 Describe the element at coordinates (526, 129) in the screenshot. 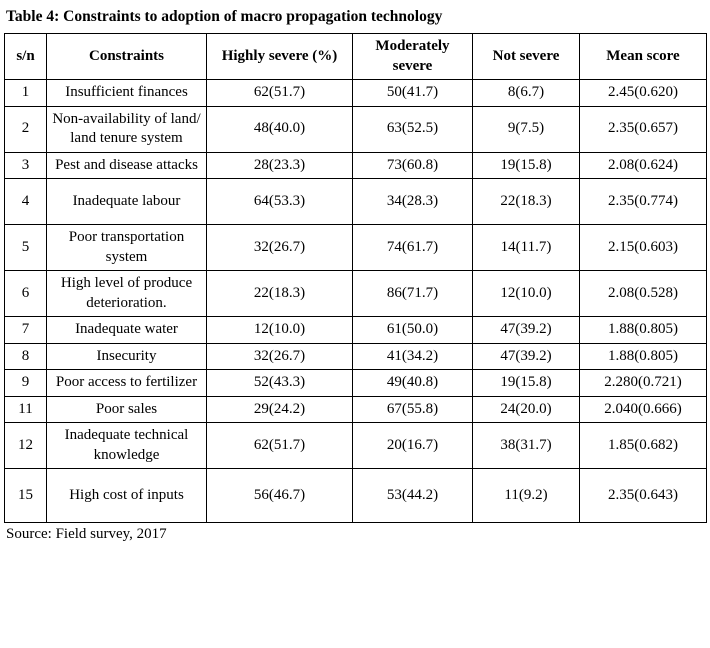

I see `not-severe-cell: 9(7.5)` at that location.